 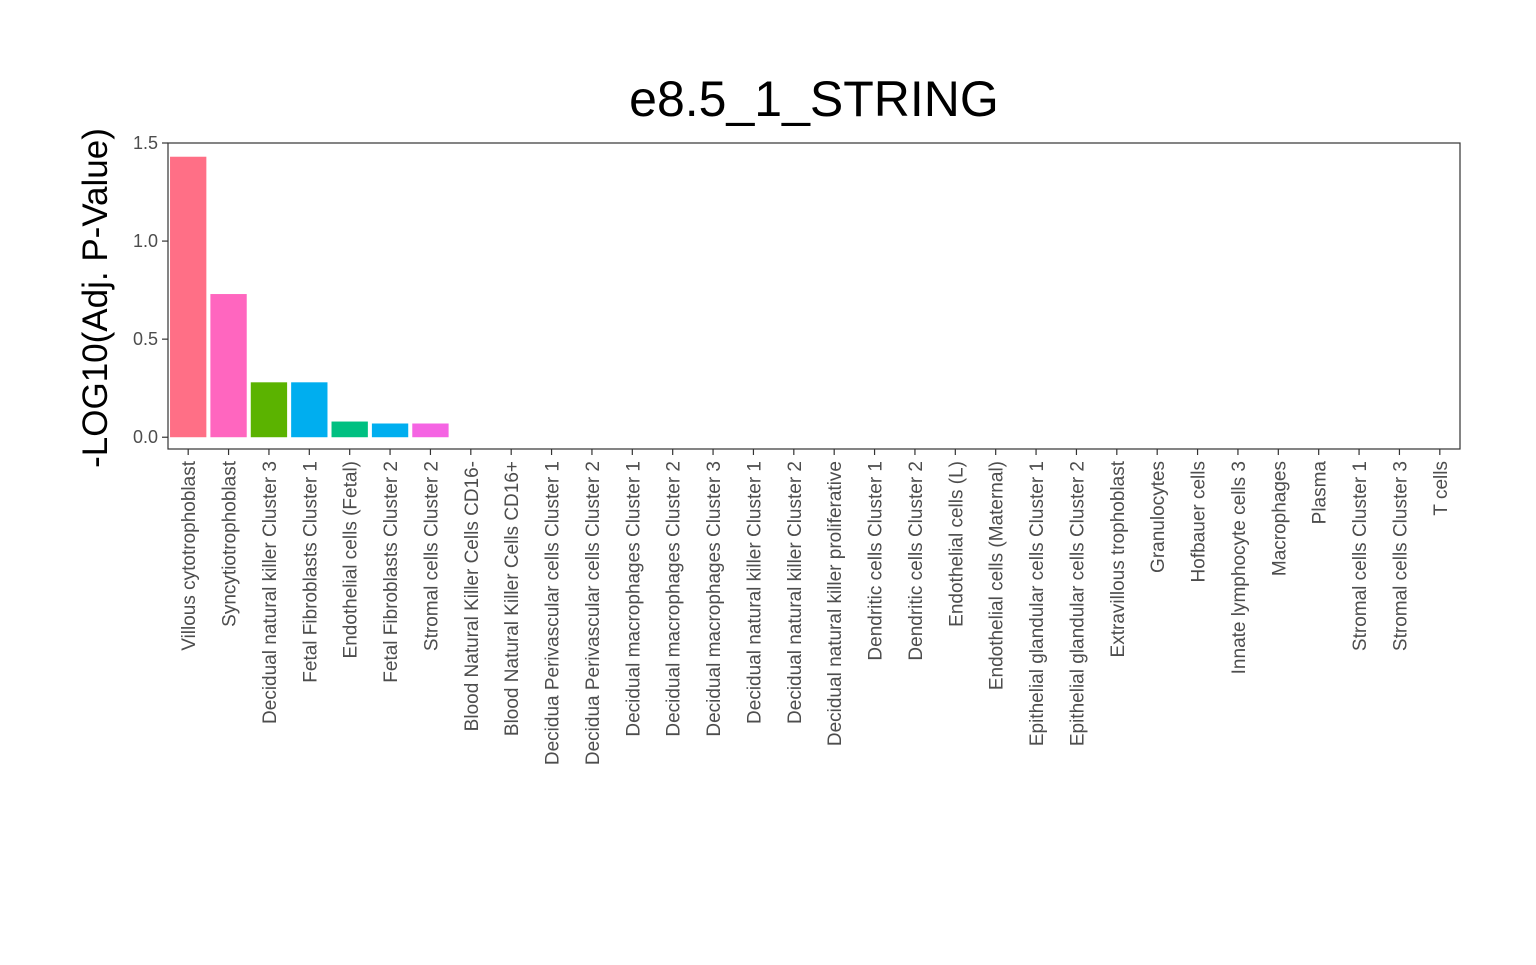 What do you see at coordinates (835, 603) in the screenshot?
I see `x-tick-label: Decidual natural killer proliferative` at bounding box center [835, 603].